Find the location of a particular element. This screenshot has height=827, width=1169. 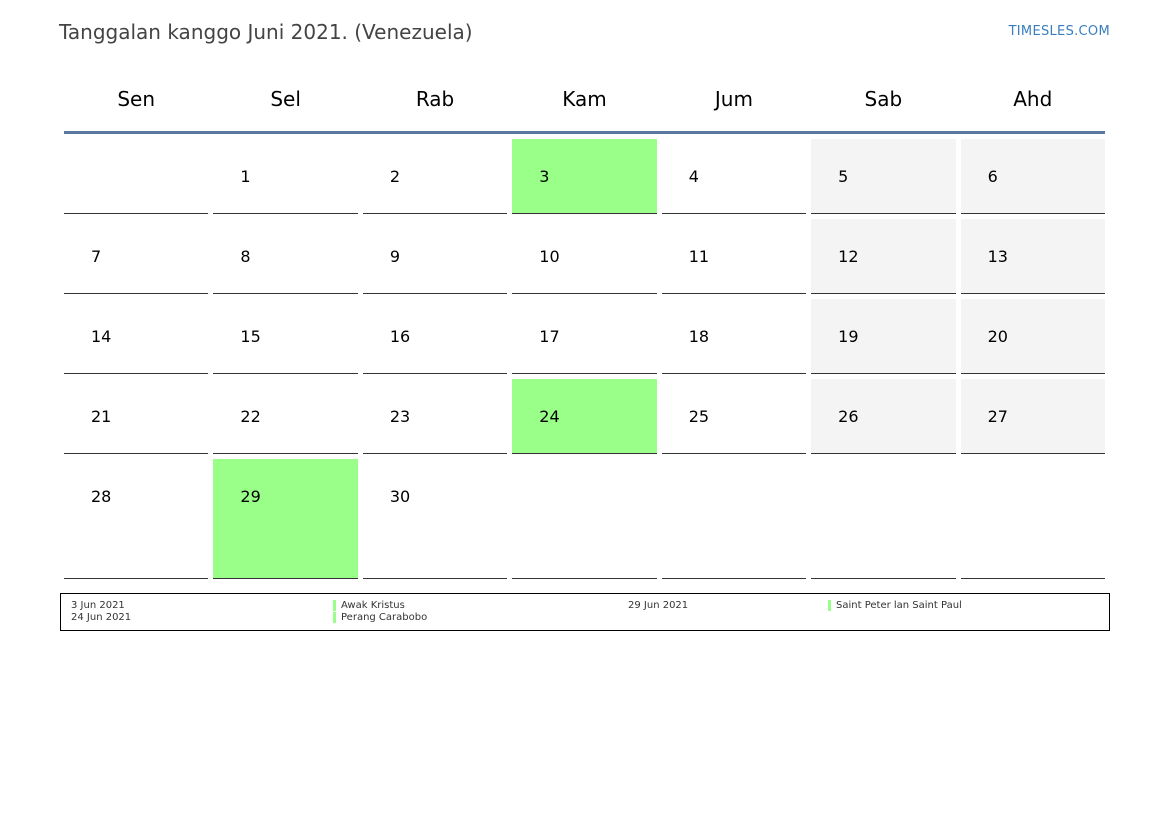

day-cell: 28 is located at coordinates (136, 519).